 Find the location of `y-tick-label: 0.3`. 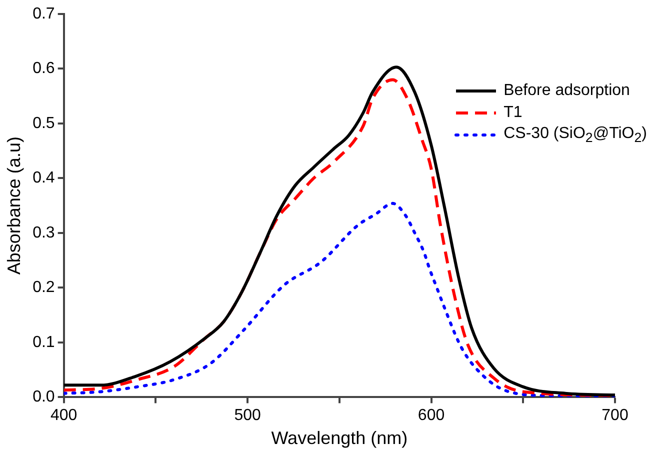

y-tick-label: 0.3 is located at coordinates (43, 233).